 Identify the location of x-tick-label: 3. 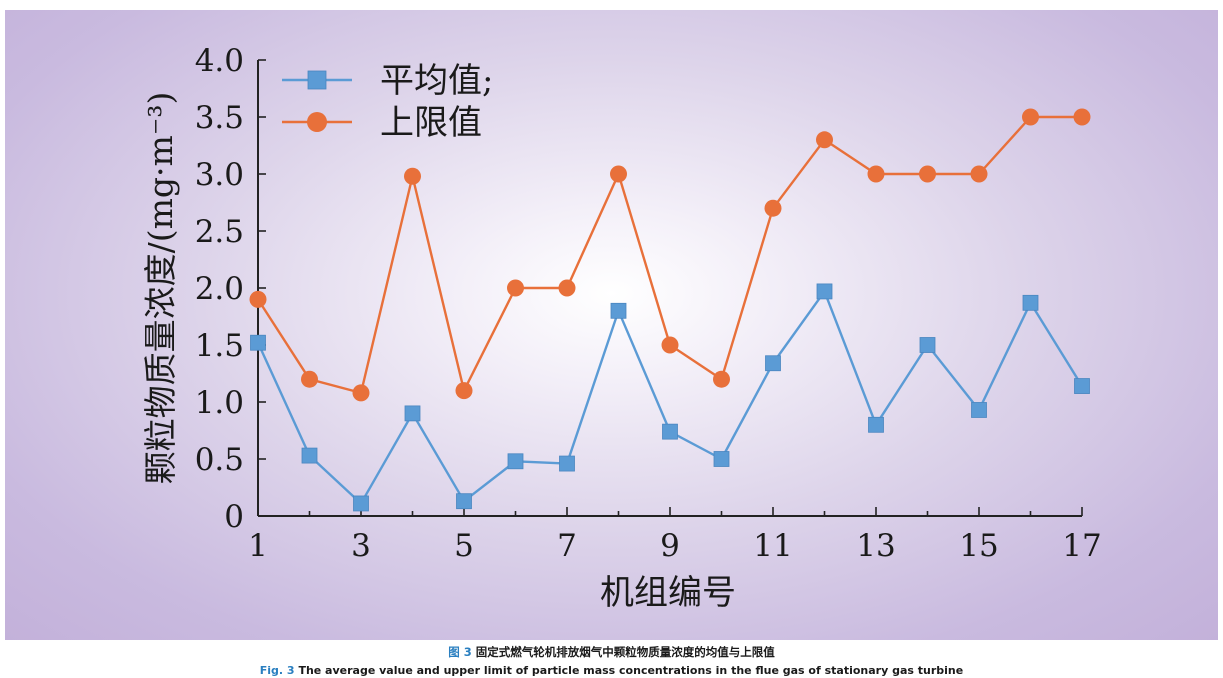
(361, 546).